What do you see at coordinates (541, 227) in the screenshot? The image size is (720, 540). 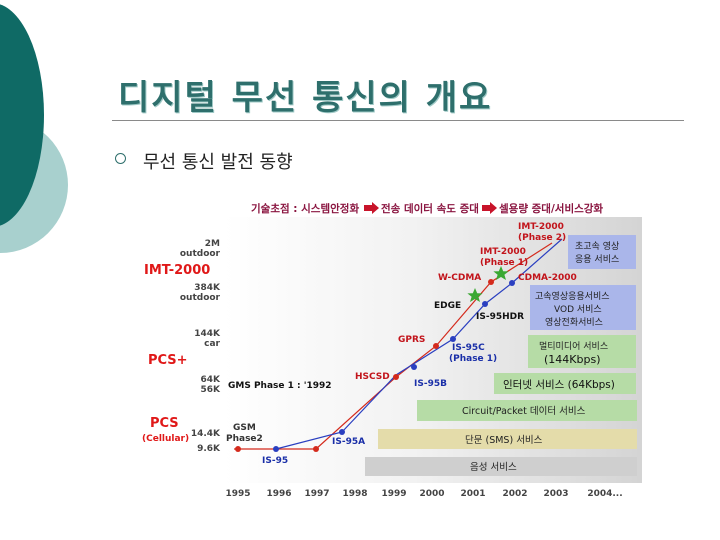 I see `label-imt-phase2: IMT-2000` at bounding box center [541, 227].